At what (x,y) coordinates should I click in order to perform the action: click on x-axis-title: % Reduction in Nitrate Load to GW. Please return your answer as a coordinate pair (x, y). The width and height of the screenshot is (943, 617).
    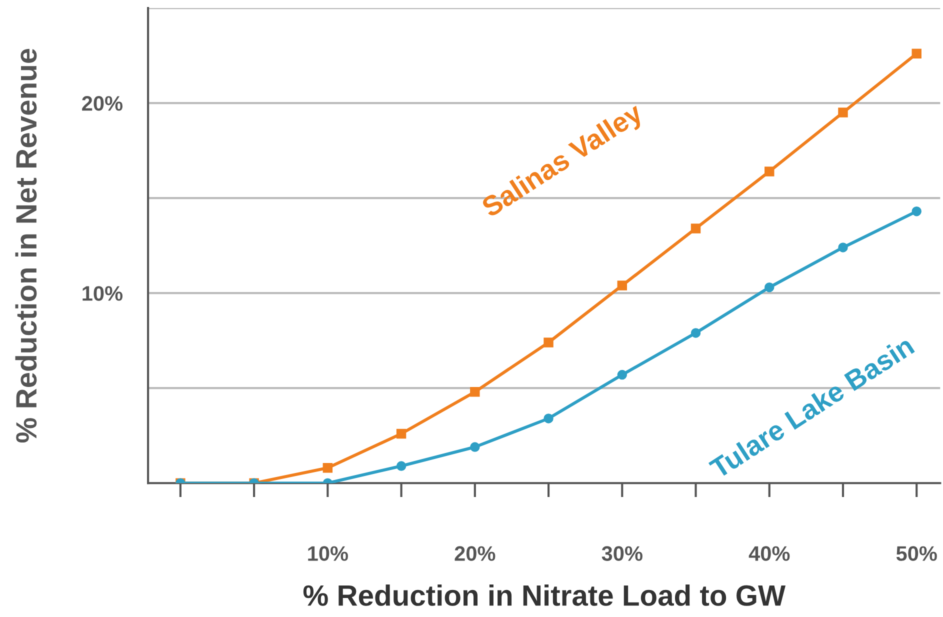
    Looking at the image, I should click on (544, 595).